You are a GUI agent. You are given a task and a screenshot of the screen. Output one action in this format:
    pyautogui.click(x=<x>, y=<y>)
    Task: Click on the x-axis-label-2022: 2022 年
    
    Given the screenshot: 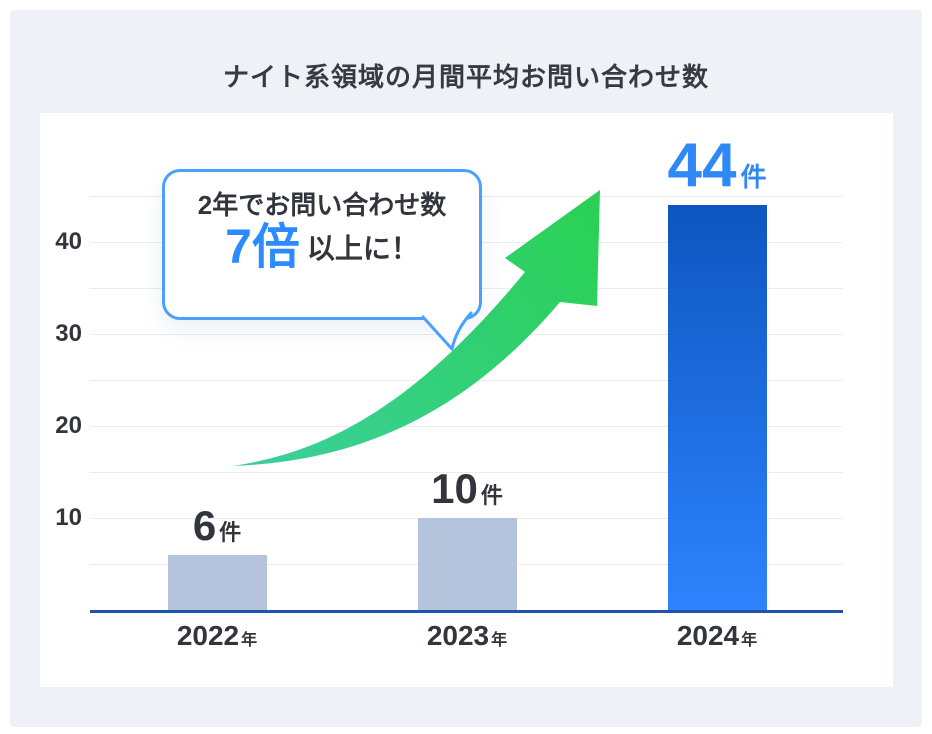 What is the action you would take?
    pyautogui.click(x=217, y=636)
    